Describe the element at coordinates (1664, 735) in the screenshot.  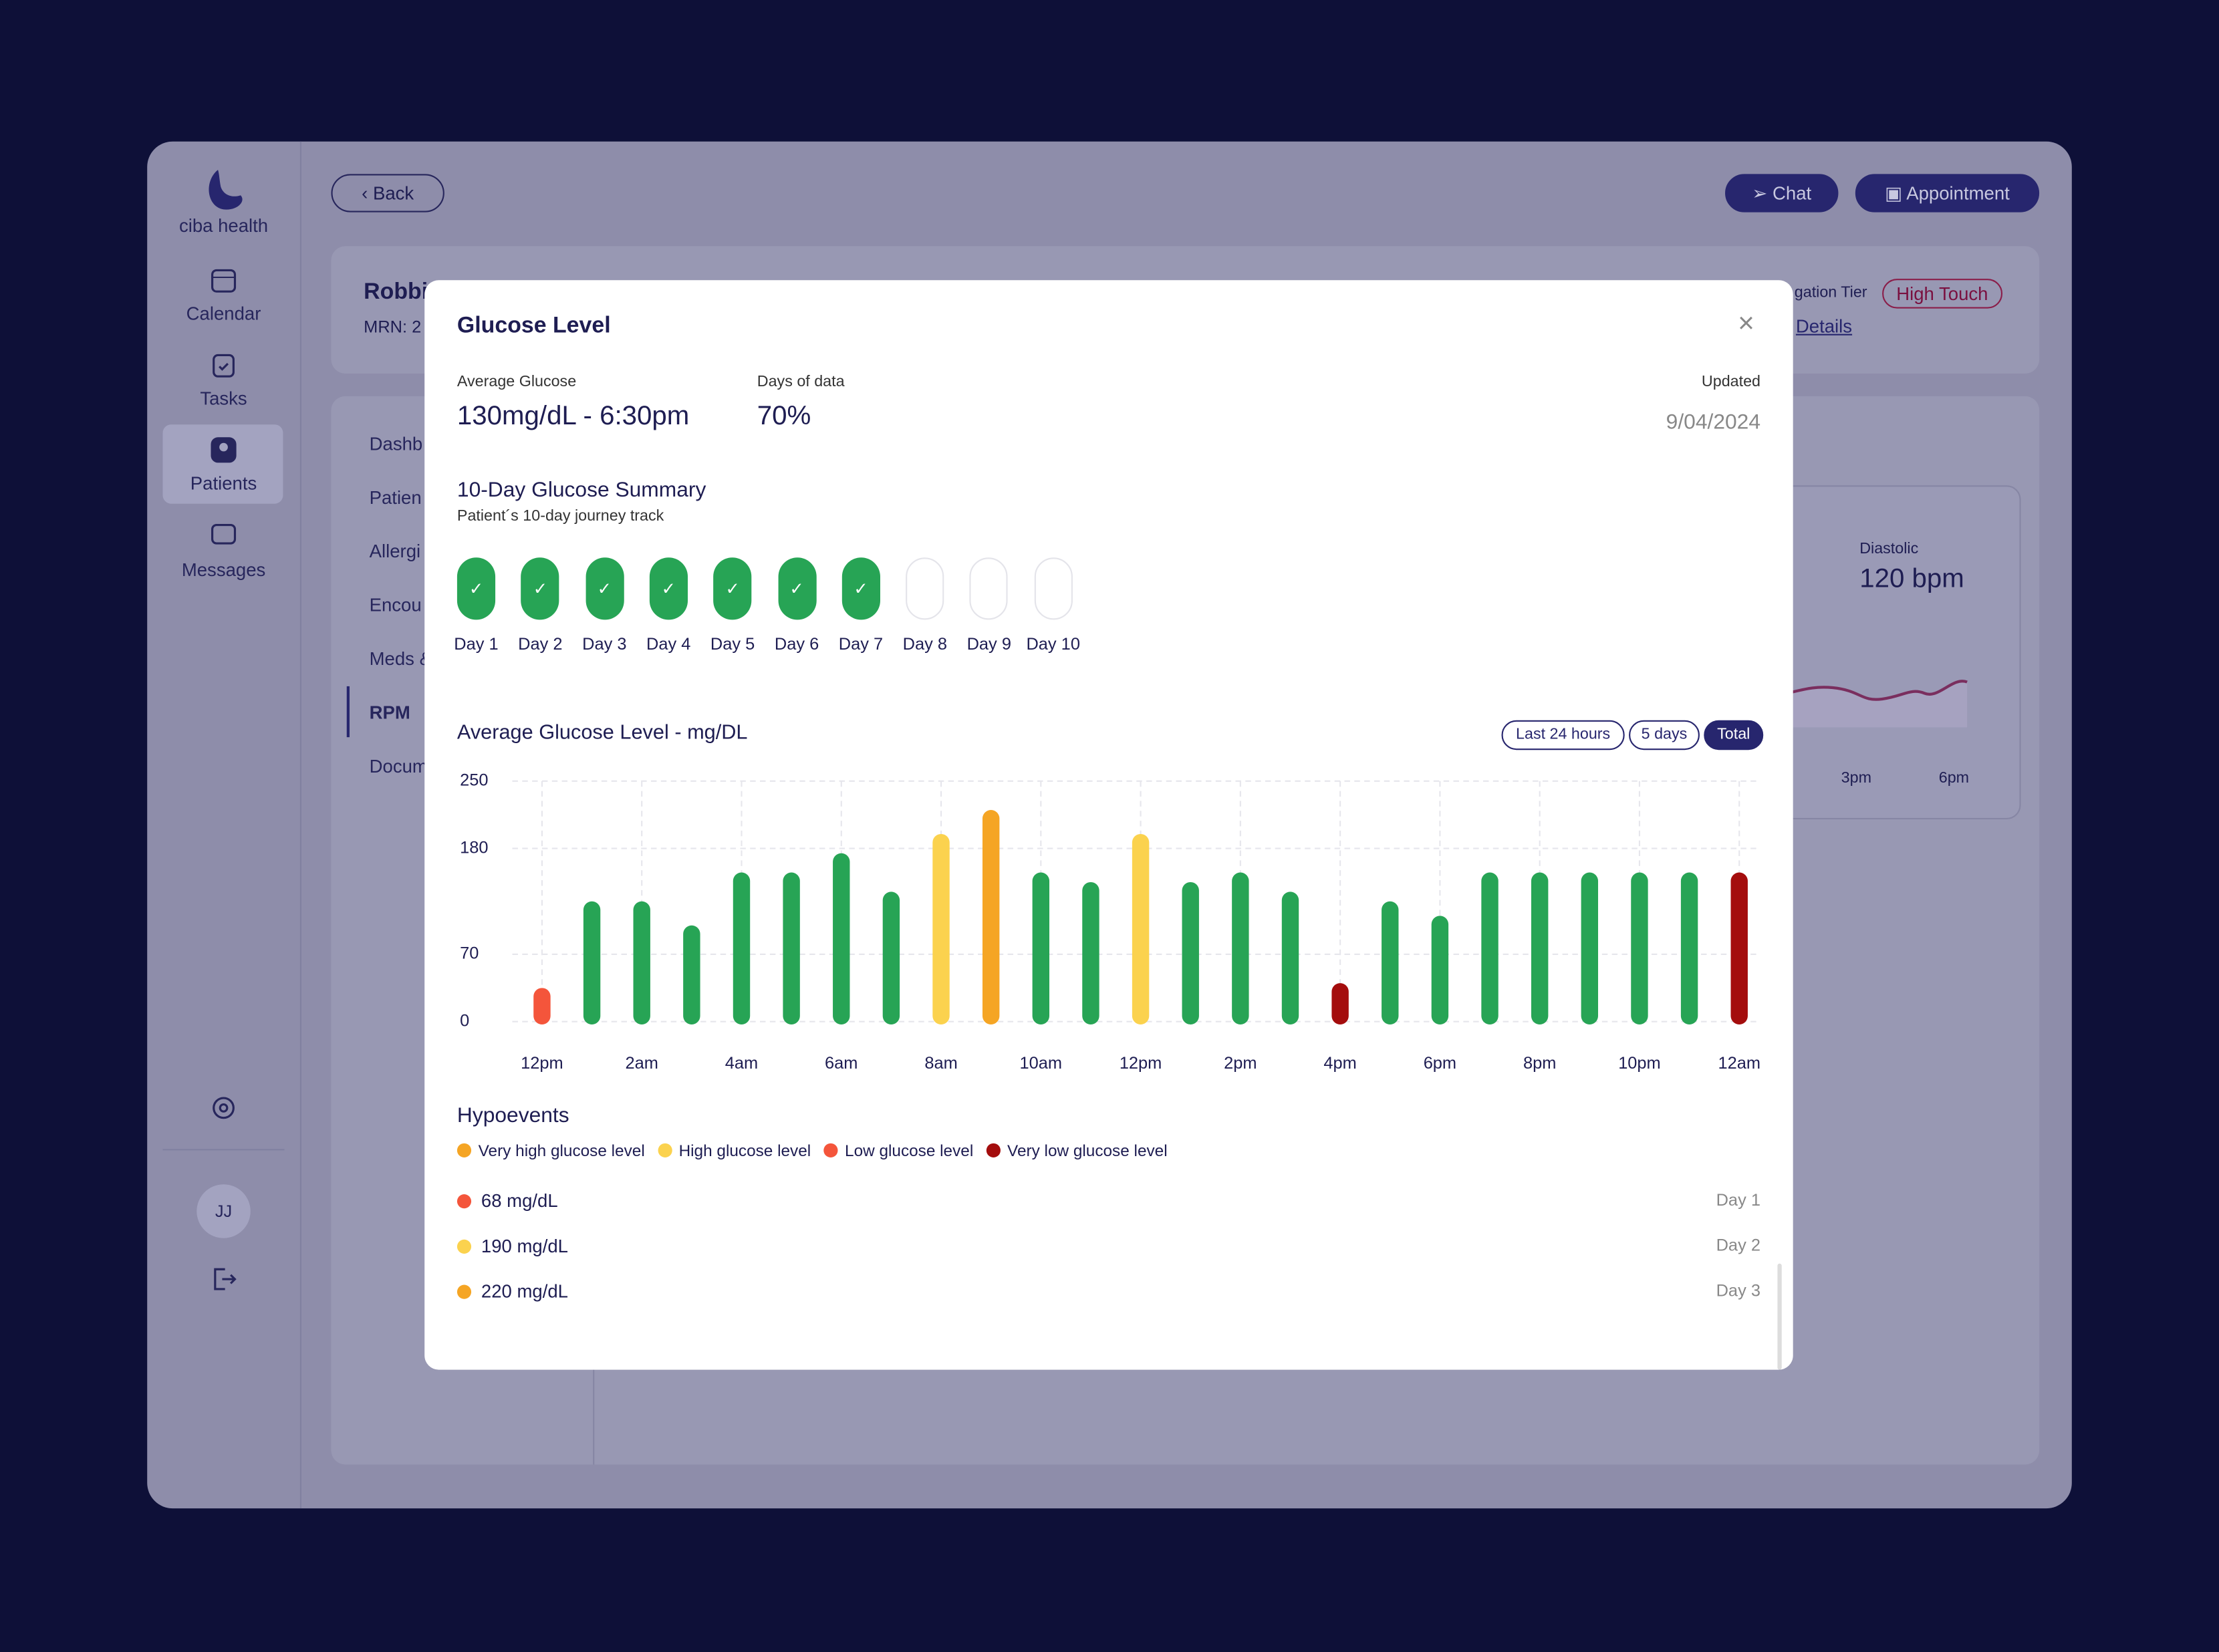
I see `range-button: 5 days` at that location.